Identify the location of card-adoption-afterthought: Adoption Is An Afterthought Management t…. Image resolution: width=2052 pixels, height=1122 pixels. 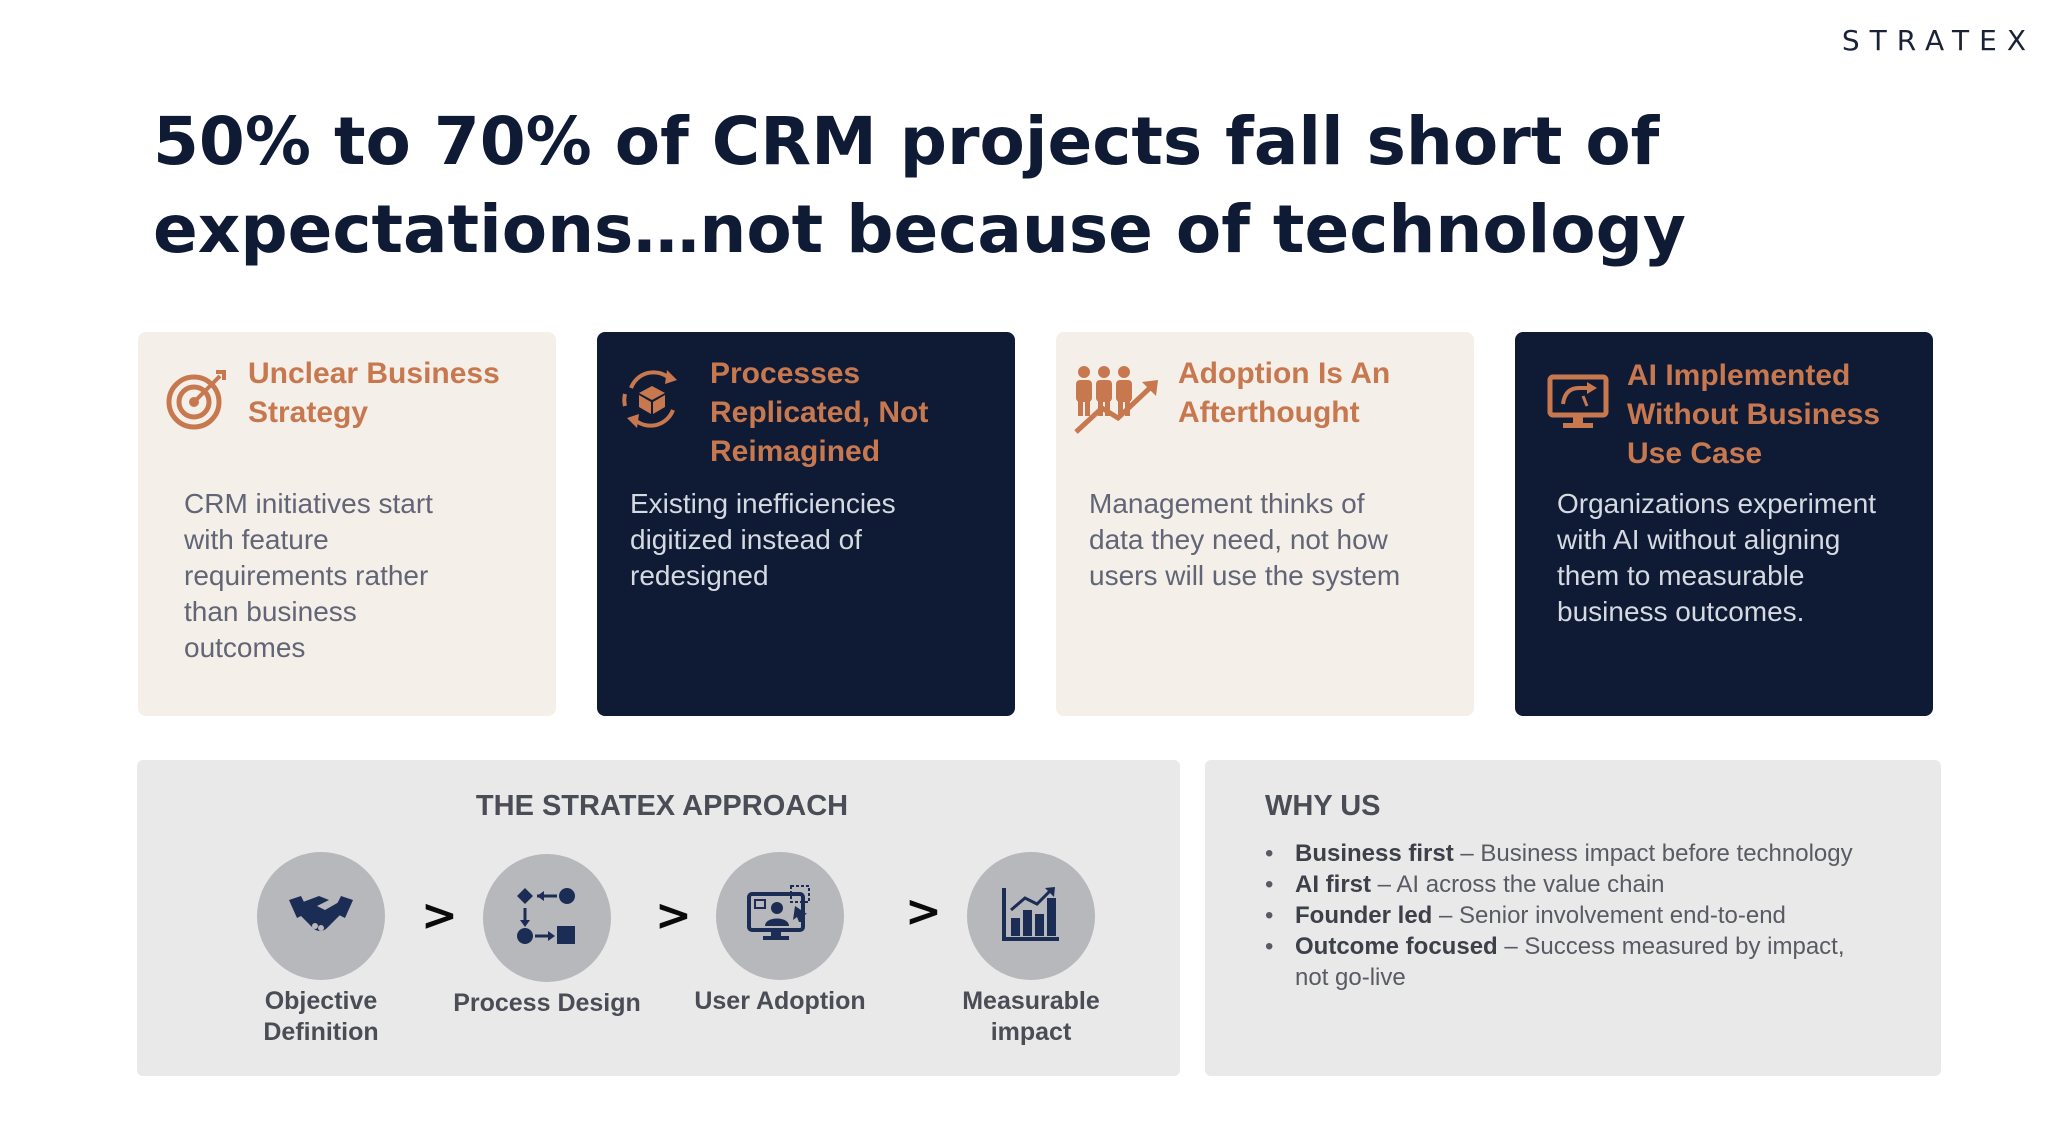
(1265, 524).